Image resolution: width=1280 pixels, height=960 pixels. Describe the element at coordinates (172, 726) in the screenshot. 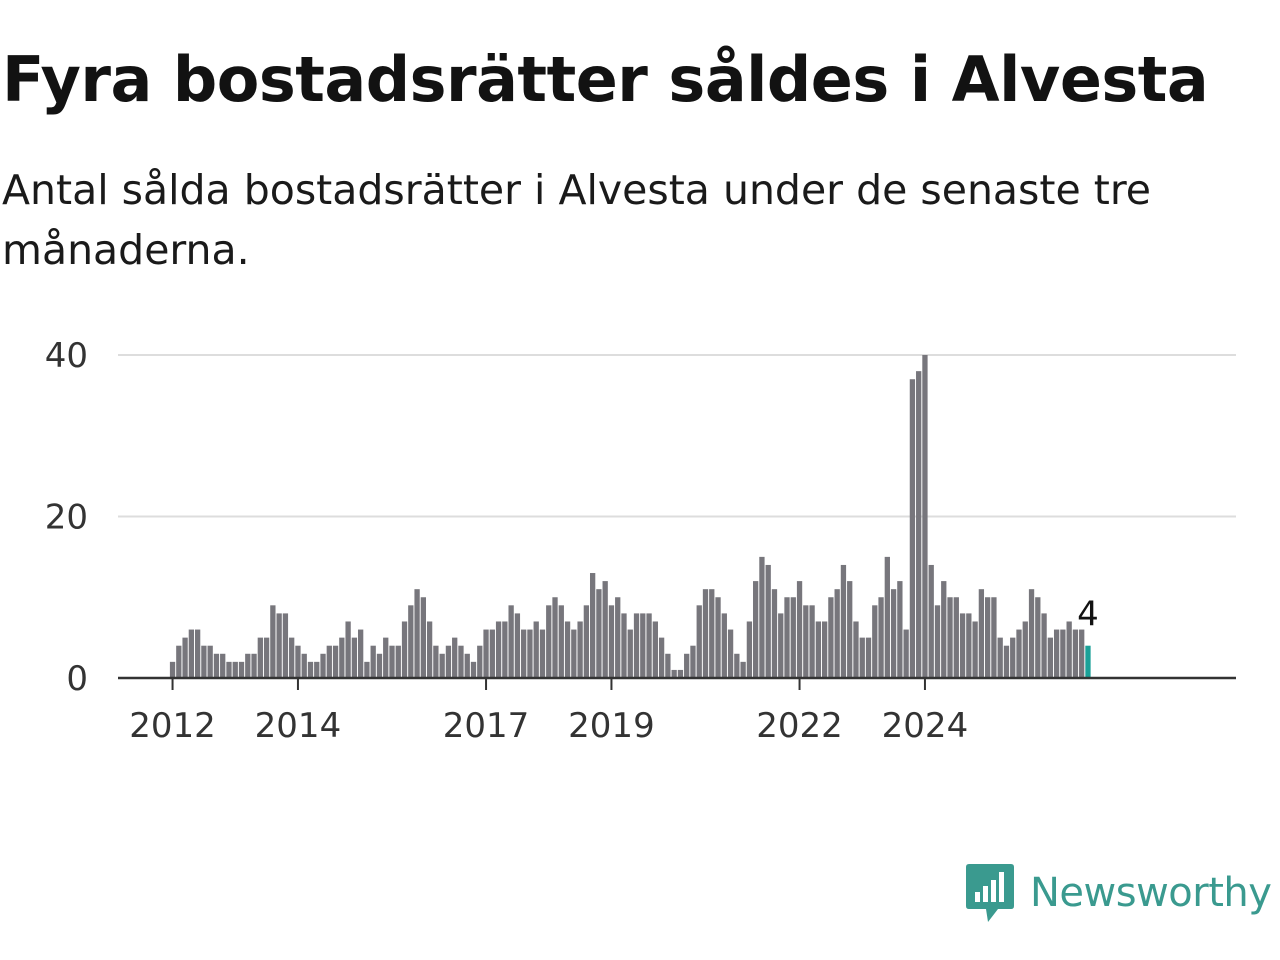

I see `x-tick-label: 2012` at that location.